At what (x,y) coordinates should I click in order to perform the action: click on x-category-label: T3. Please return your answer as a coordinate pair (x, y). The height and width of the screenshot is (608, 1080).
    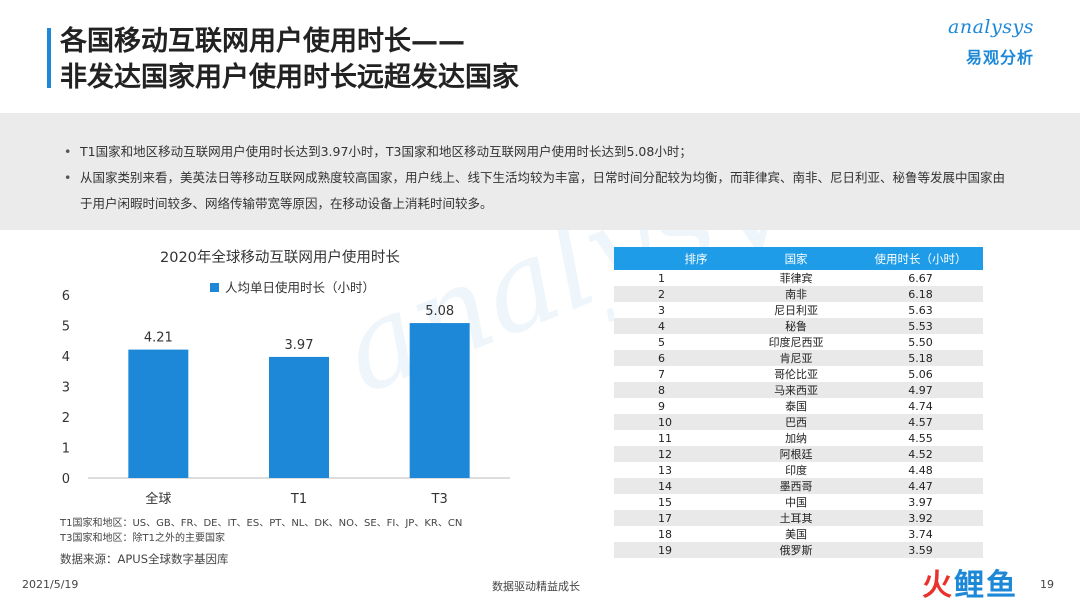
    Looking at the image, I should click on (439, 499).